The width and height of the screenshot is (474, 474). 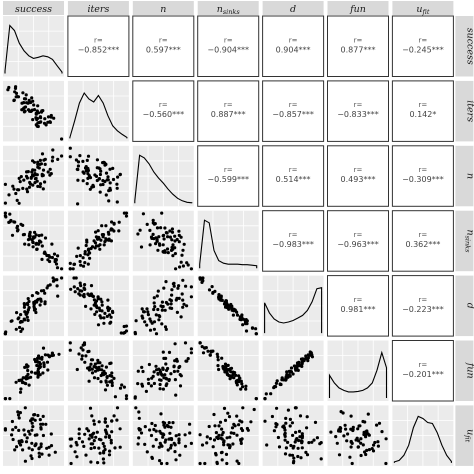 I want to click on correlation-value: 0.904***, so click(x=293, y=49).